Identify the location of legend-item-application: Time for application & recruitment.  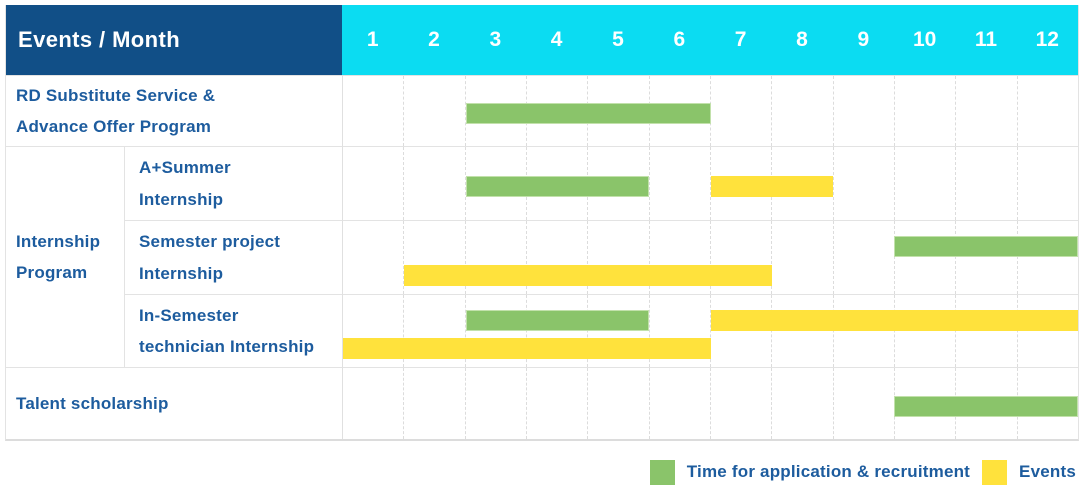
(810, 472).